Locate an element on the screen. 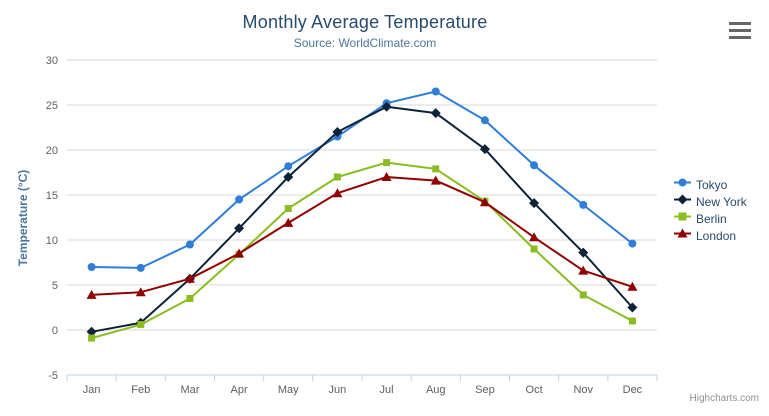 This screenshot has width=769, height=416. legend-item-tokyo: Tokyo is located at coordinates (710, 184).